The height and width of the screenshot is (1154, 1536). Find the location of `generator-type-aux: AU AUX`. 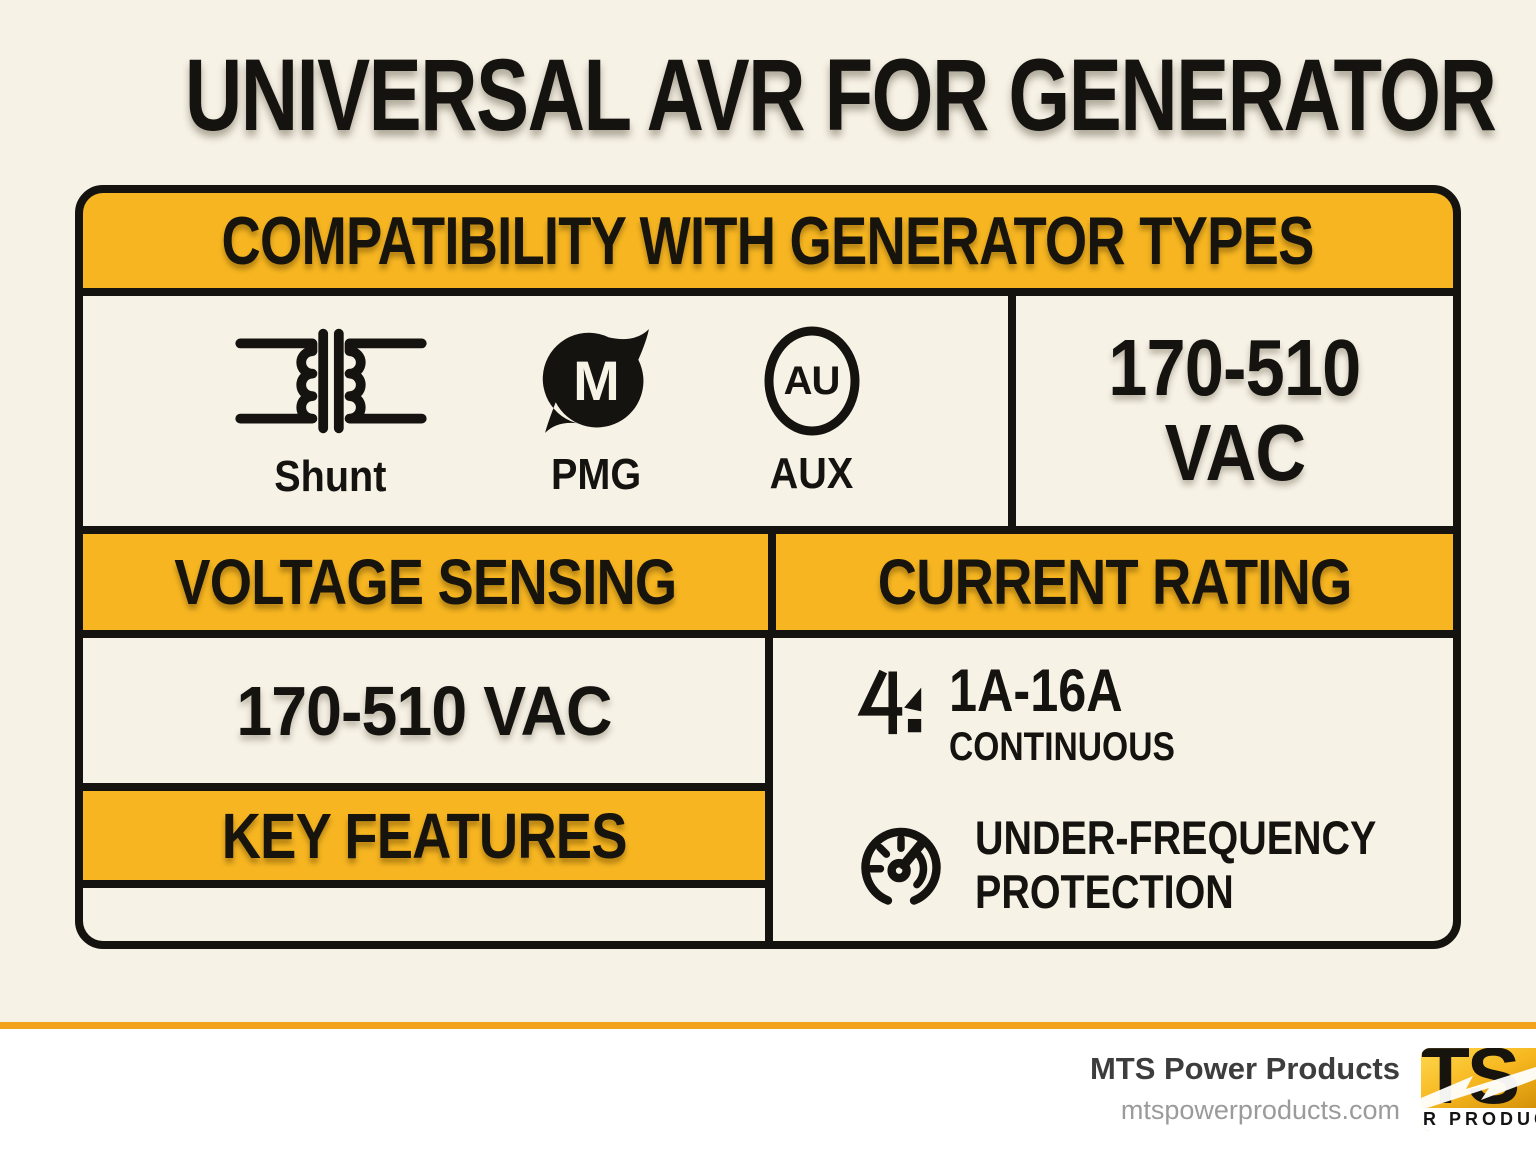

generator-type-aux: AU AUX is located at coordinates (812, 411).